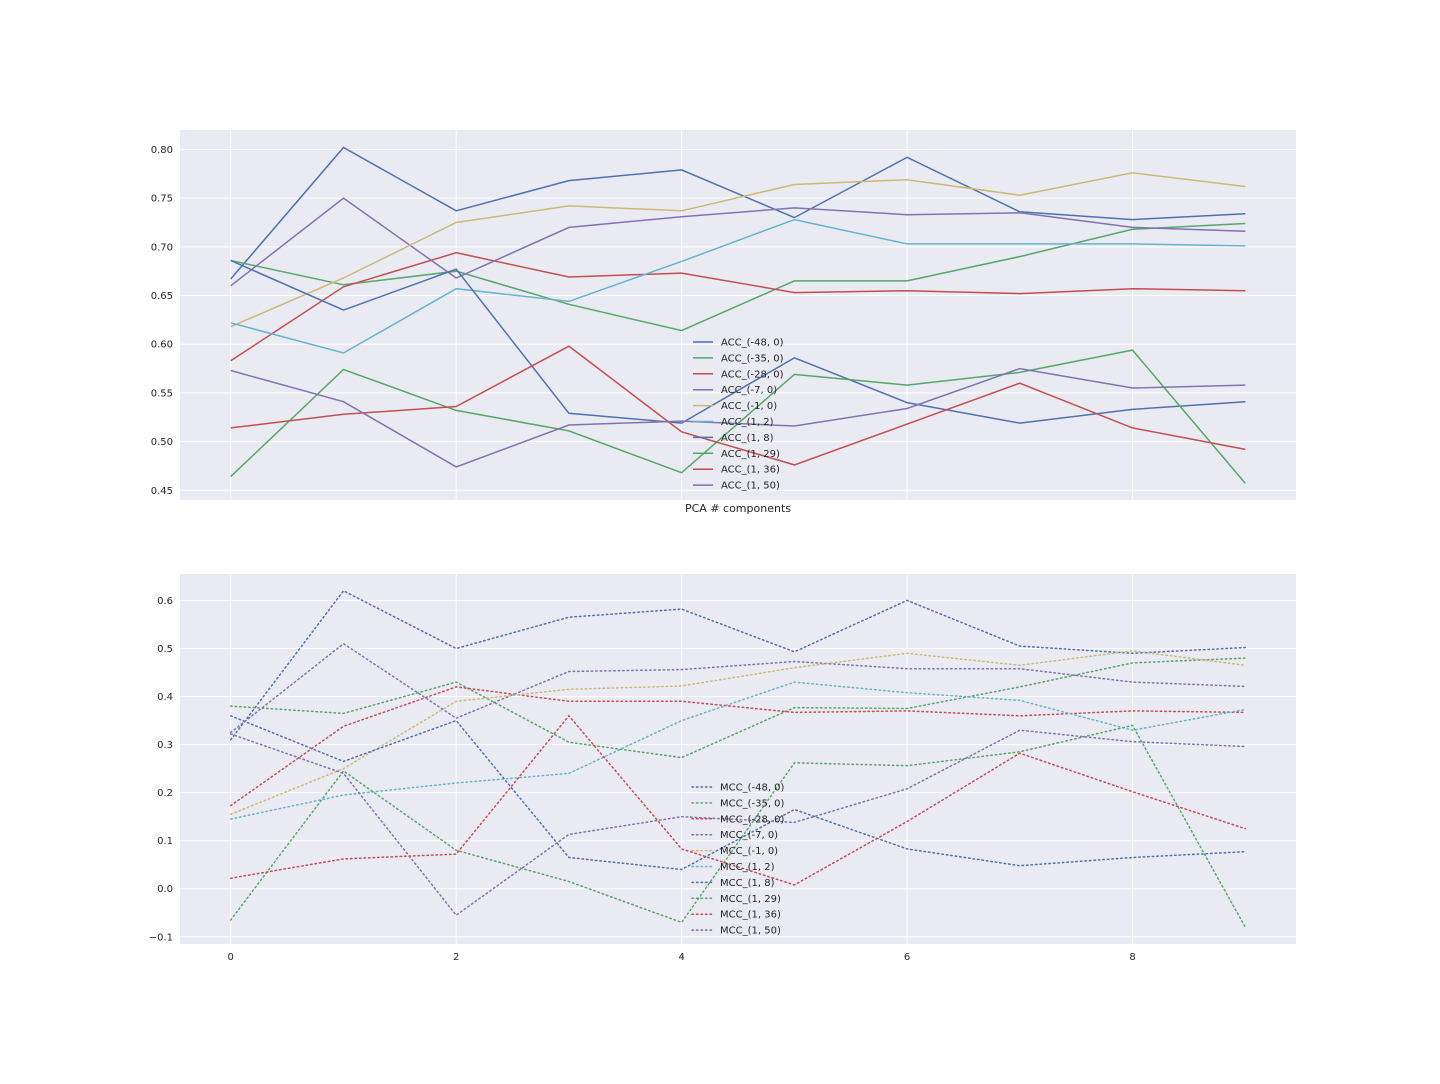 This screenshot has width=1440, height=1084. I want to click on series-line-MCC_(-1, 0), so click(738, 733).